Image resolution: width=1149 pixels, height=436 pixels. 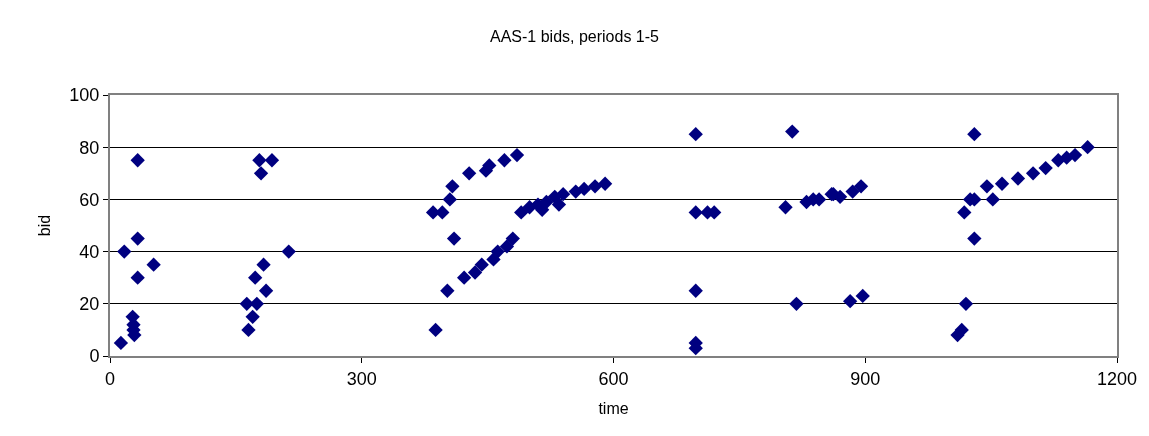 What do you see at coordinates (1117, 378) in the screenshot?
I see `x-tick-label: 1200` at bounding box center [1117, 378].